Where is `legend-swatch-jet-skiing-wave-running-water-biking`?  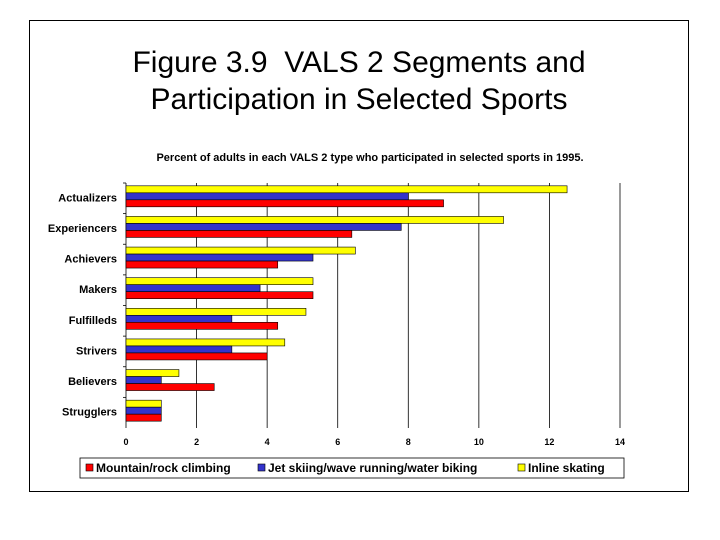 legend-swatch-jet-skiing-wave-running-water-biking is located at coordinates (261, 467).